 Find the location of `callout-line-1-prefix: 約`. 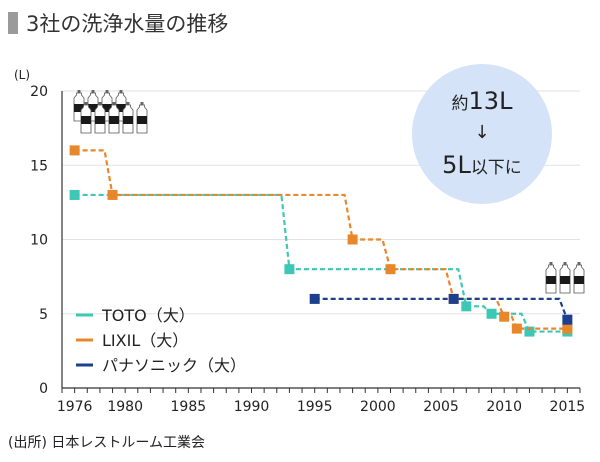

callout-line-1-prefix: 約 is located at coordinates (460, 104).